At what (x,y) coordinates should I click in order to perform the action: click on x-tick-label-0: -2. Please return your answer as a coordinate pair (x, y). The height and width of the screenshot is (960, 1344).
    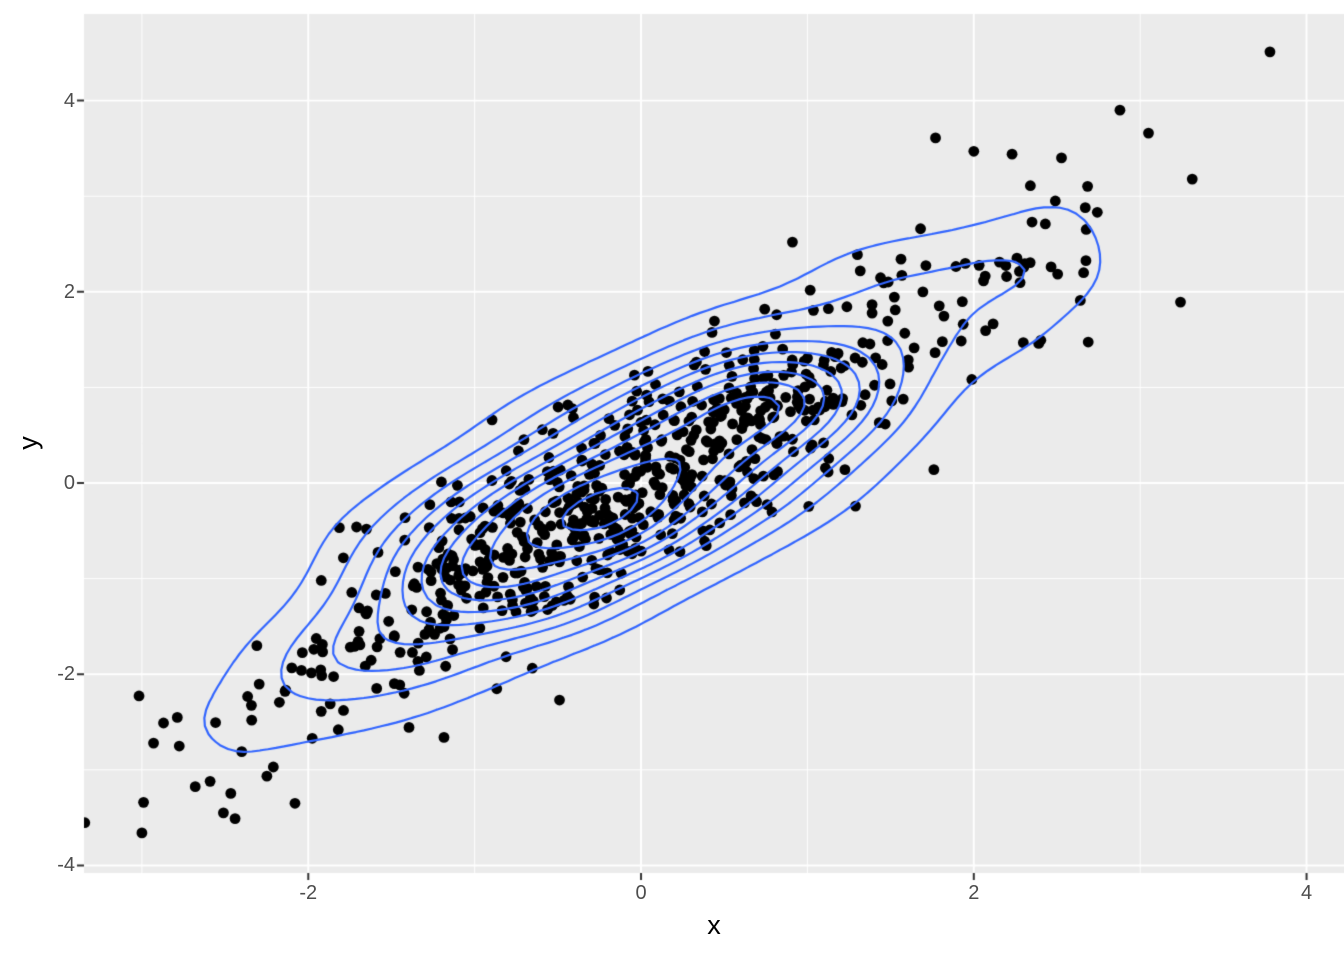
    Looking at the image, I should click on (308, 893).